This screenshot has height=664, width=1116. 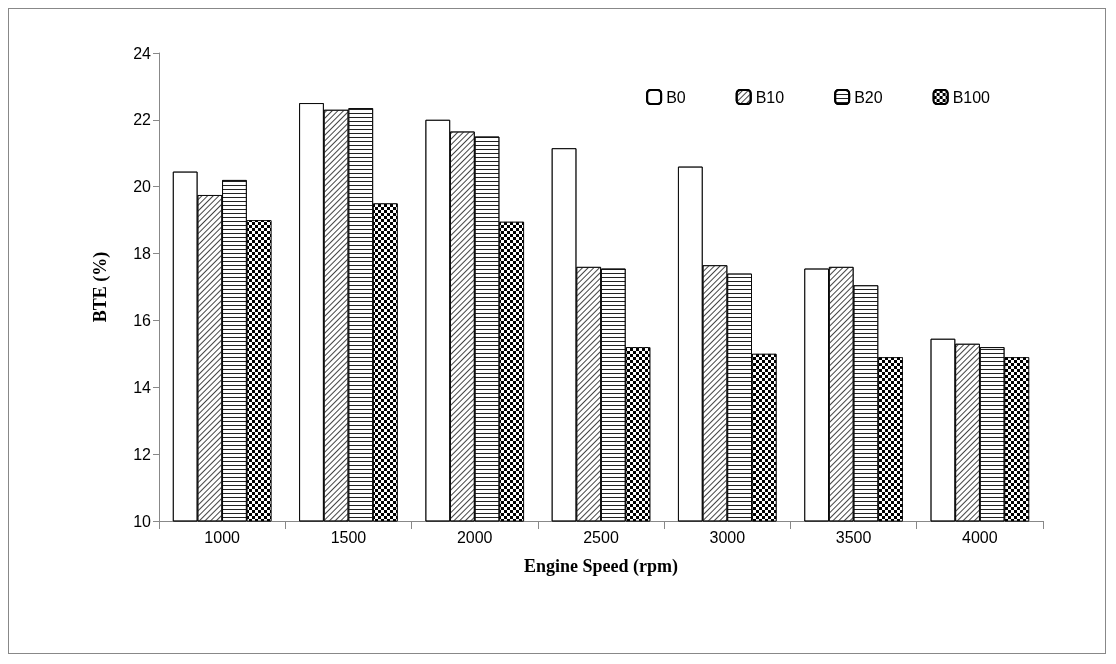 What do you see at coordinates (770, 97) in the screenshot?
I see `legend-label: B10` at bounding box center [770, 97].